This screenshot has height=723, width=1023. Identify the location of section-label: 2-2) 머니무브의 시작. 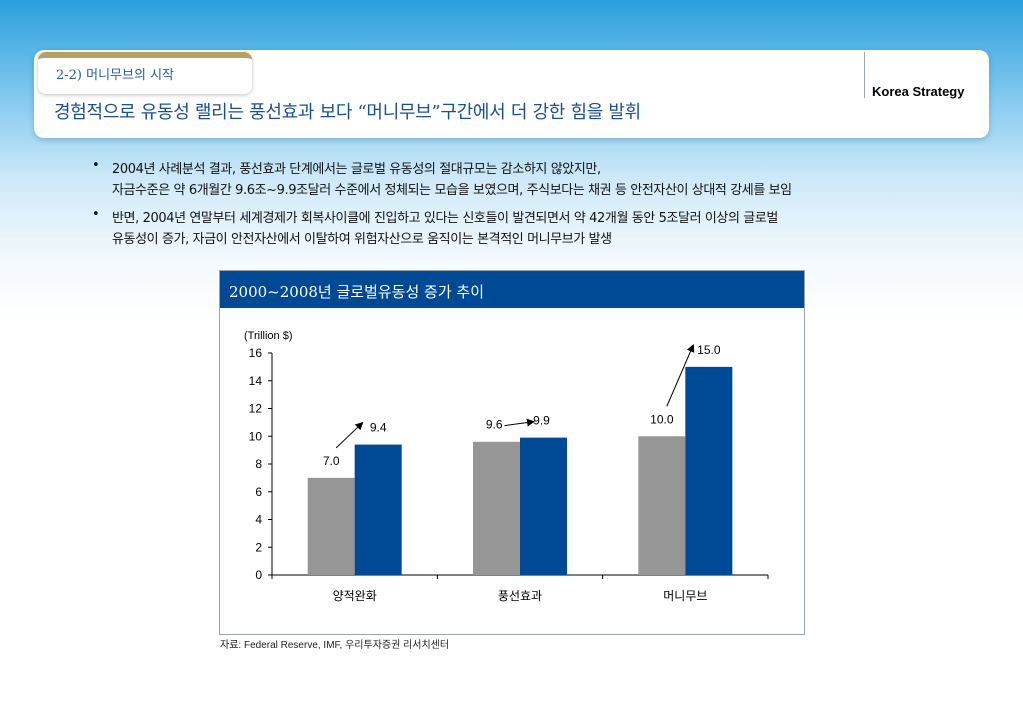
(115, 75).